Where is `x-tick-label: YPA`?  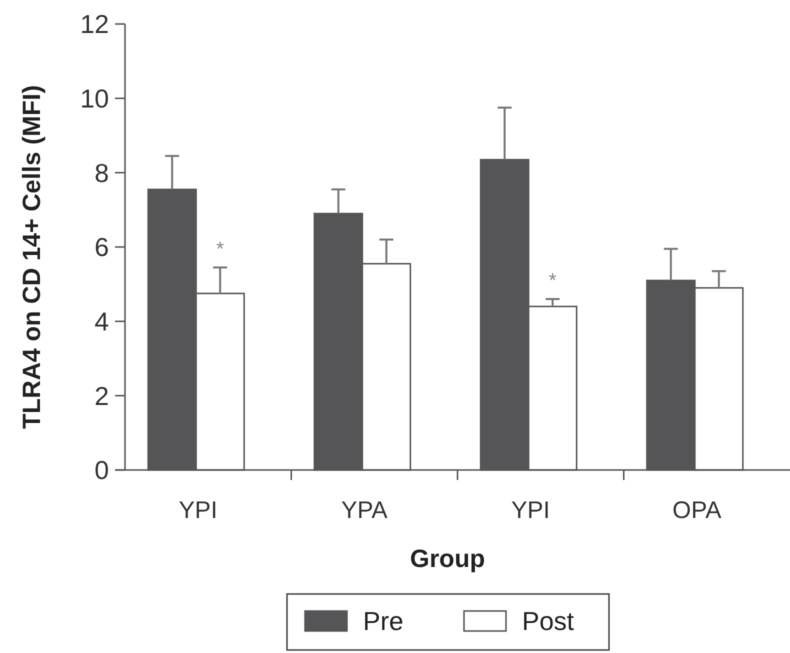
x-tick-label: YPA is located at coordinates (364, 510).